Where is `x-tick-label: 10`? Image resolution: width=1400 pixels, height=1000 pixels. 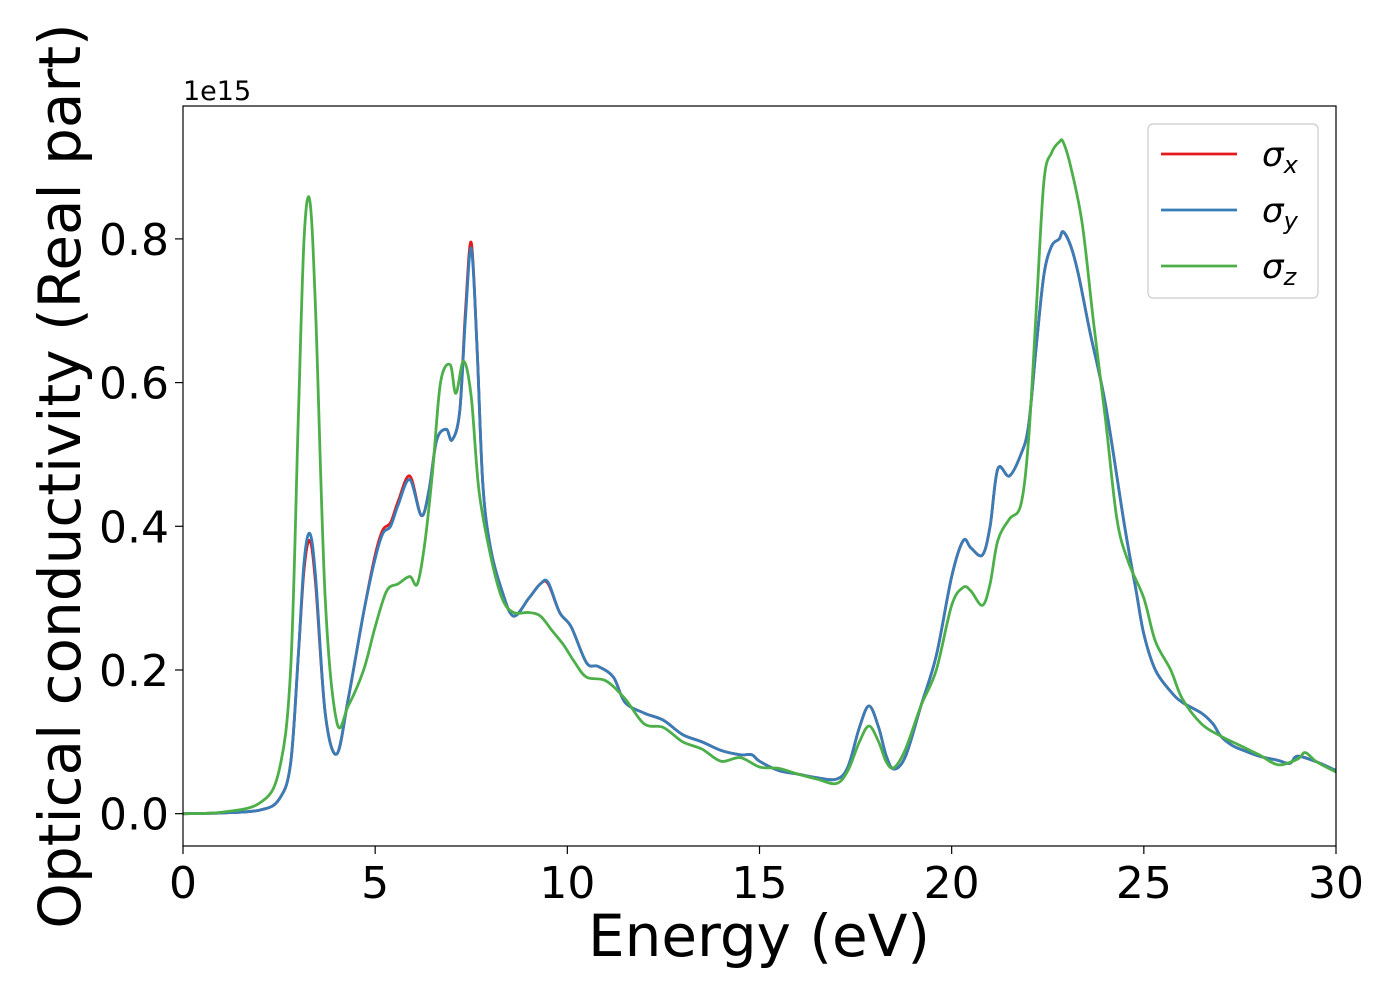
x-tick-label: 10 is located at coordinates (567, 883).